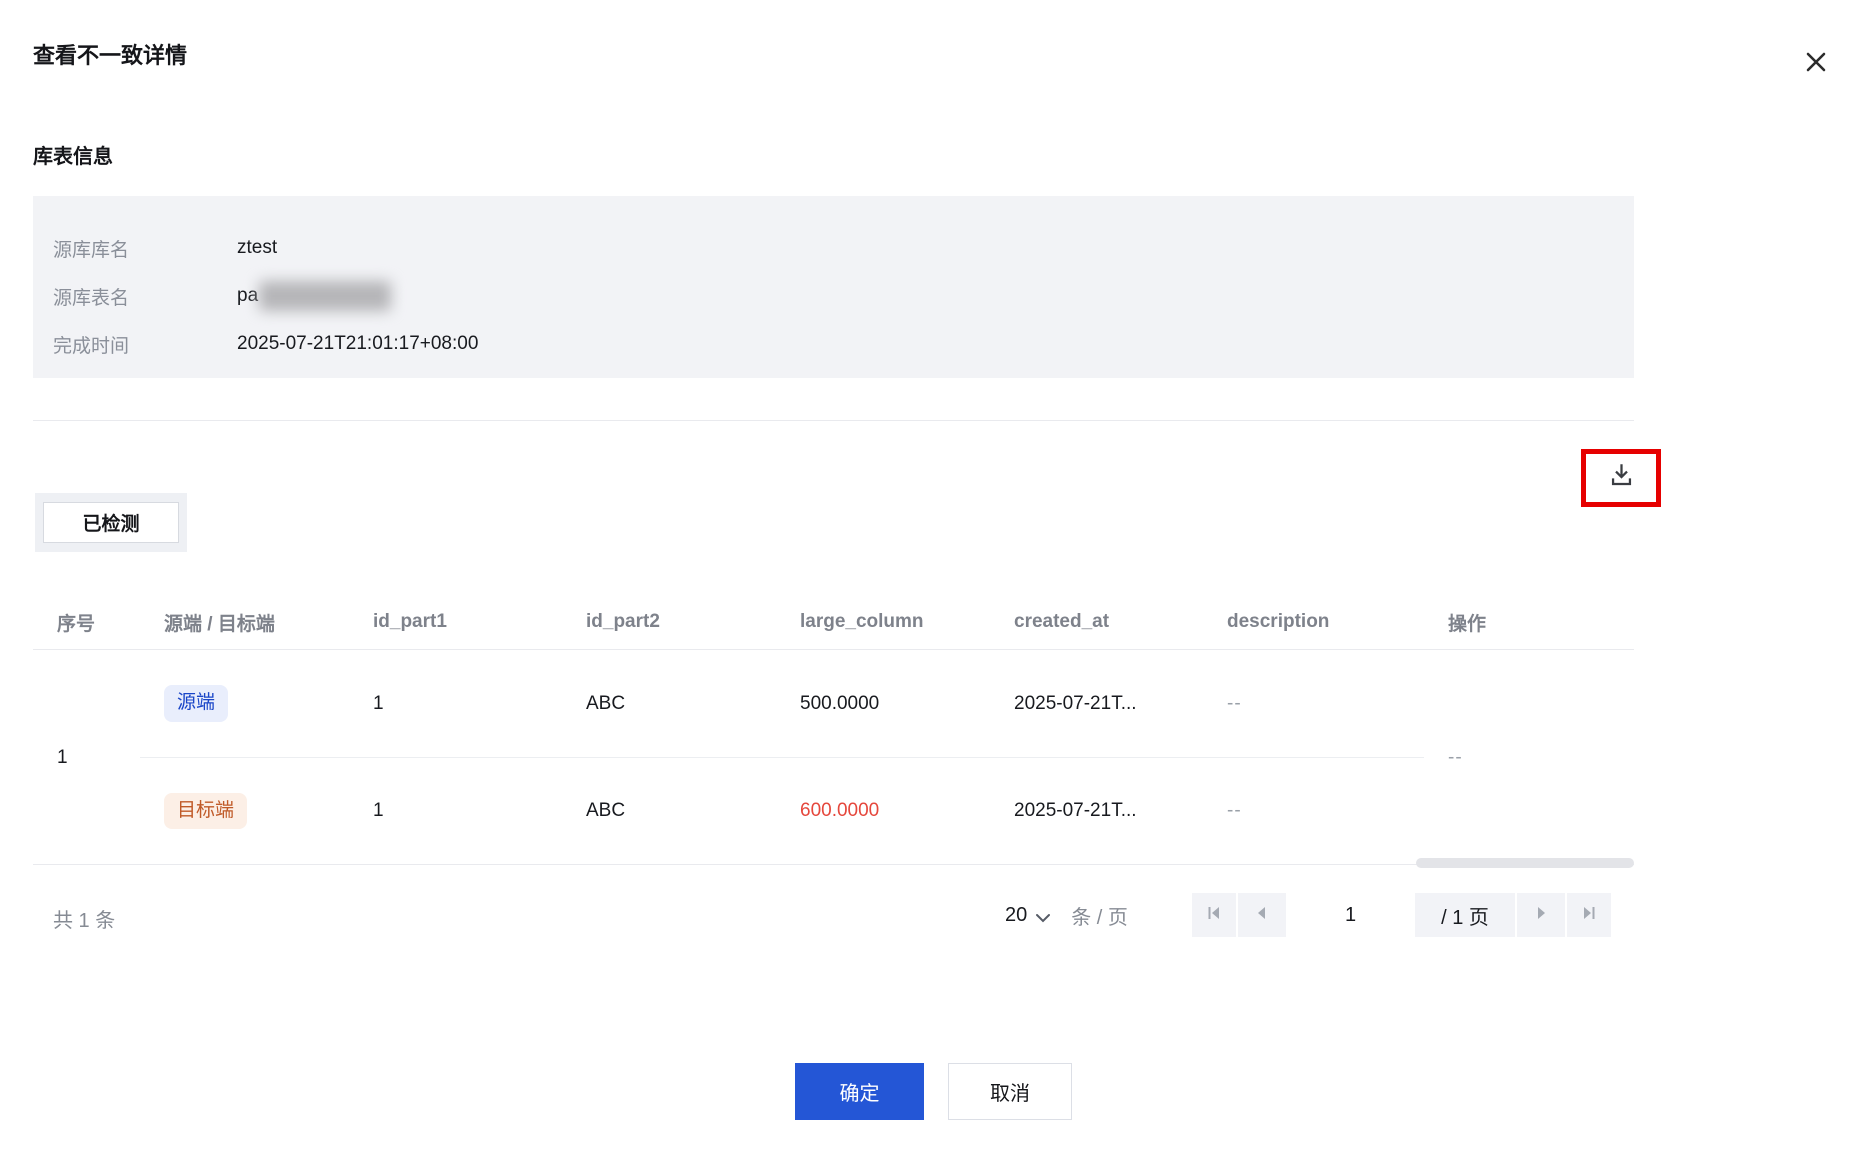  Describe the element at coordinates (1099, 917) in the screenshot. I see `page-size-suffix: 条 / 页` at that location.